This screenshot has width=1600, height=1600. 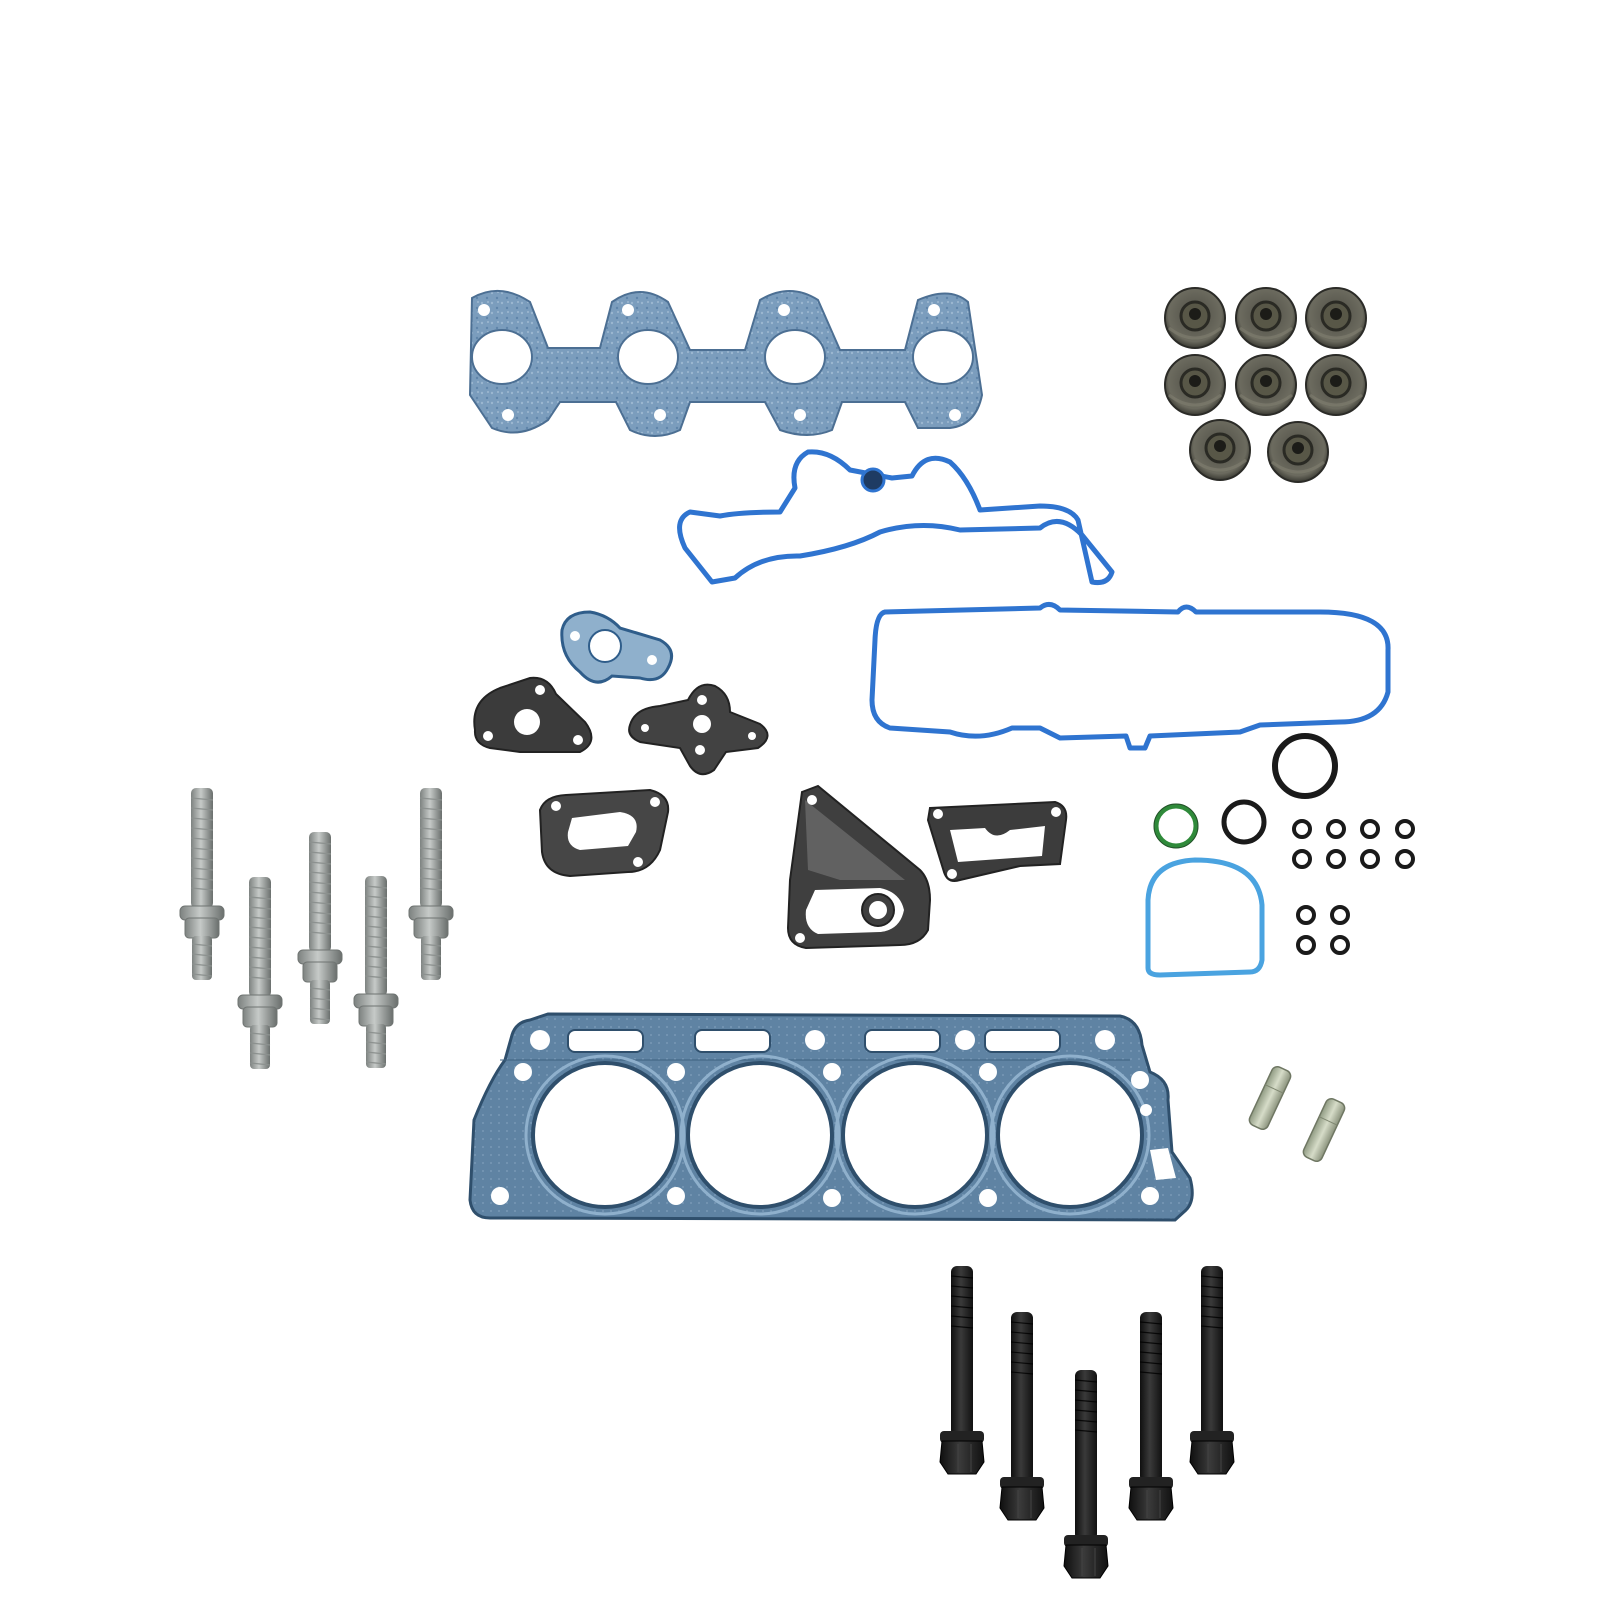 I want to click on black-gasket-three-hole, so click(x=698, y=729).